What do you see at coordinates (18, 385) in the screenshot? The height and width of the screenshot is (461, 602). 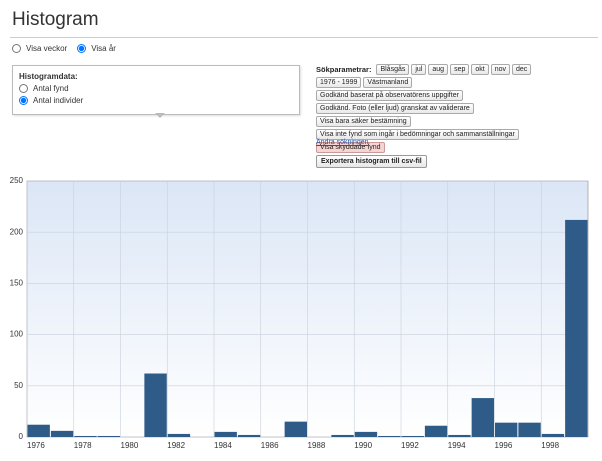 I see `y-tick-label: 50` at bounding box center [18, 385].